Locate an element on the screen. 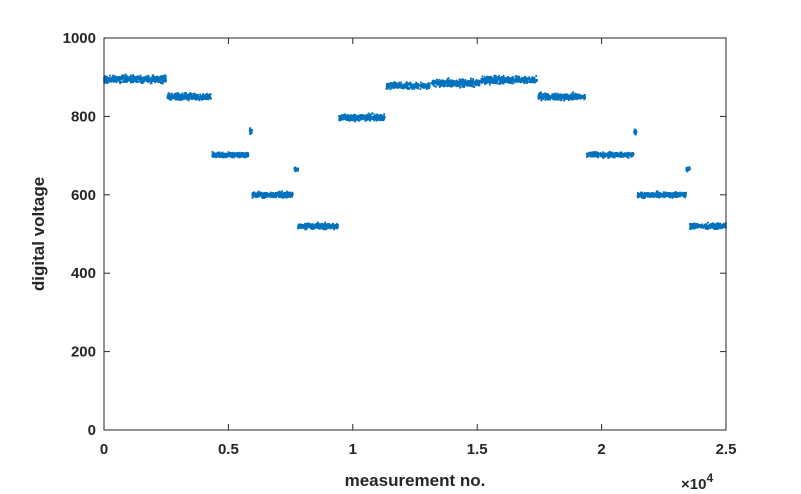 The height and width of the screenshot is (494, 801). x-tick-label: 2 is located at coordinates (601, 449).